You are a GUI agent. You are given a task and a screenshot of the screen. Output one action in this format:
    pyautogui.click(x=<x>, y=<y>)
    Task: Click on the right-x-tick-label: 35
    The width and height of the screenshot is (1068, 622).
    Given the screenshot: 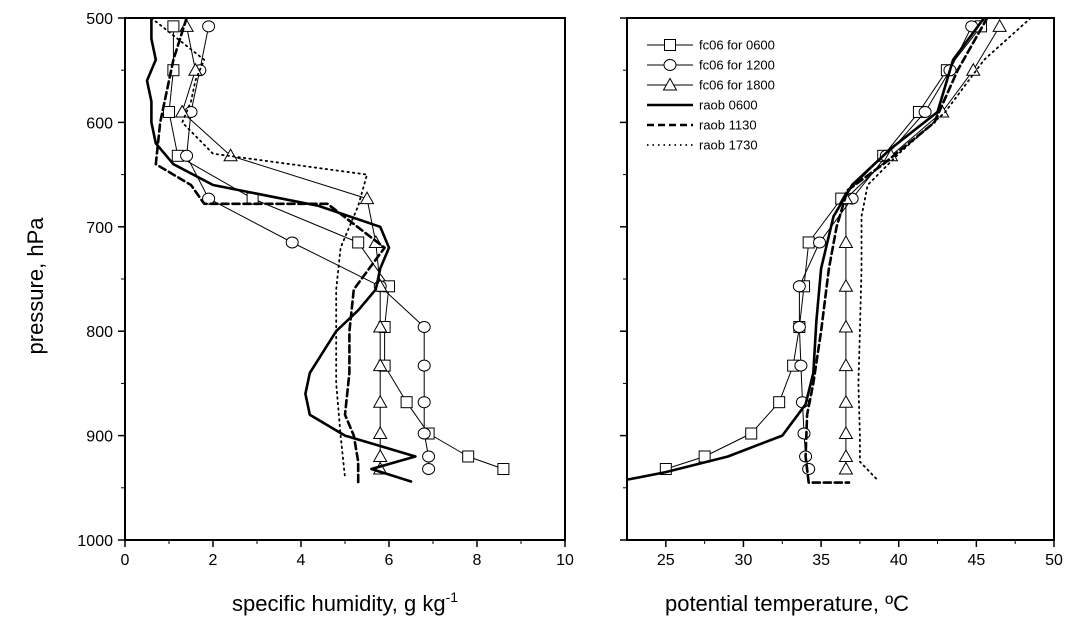 What is the action you would take?
    pyautogui.click(x=821, y=560)
    